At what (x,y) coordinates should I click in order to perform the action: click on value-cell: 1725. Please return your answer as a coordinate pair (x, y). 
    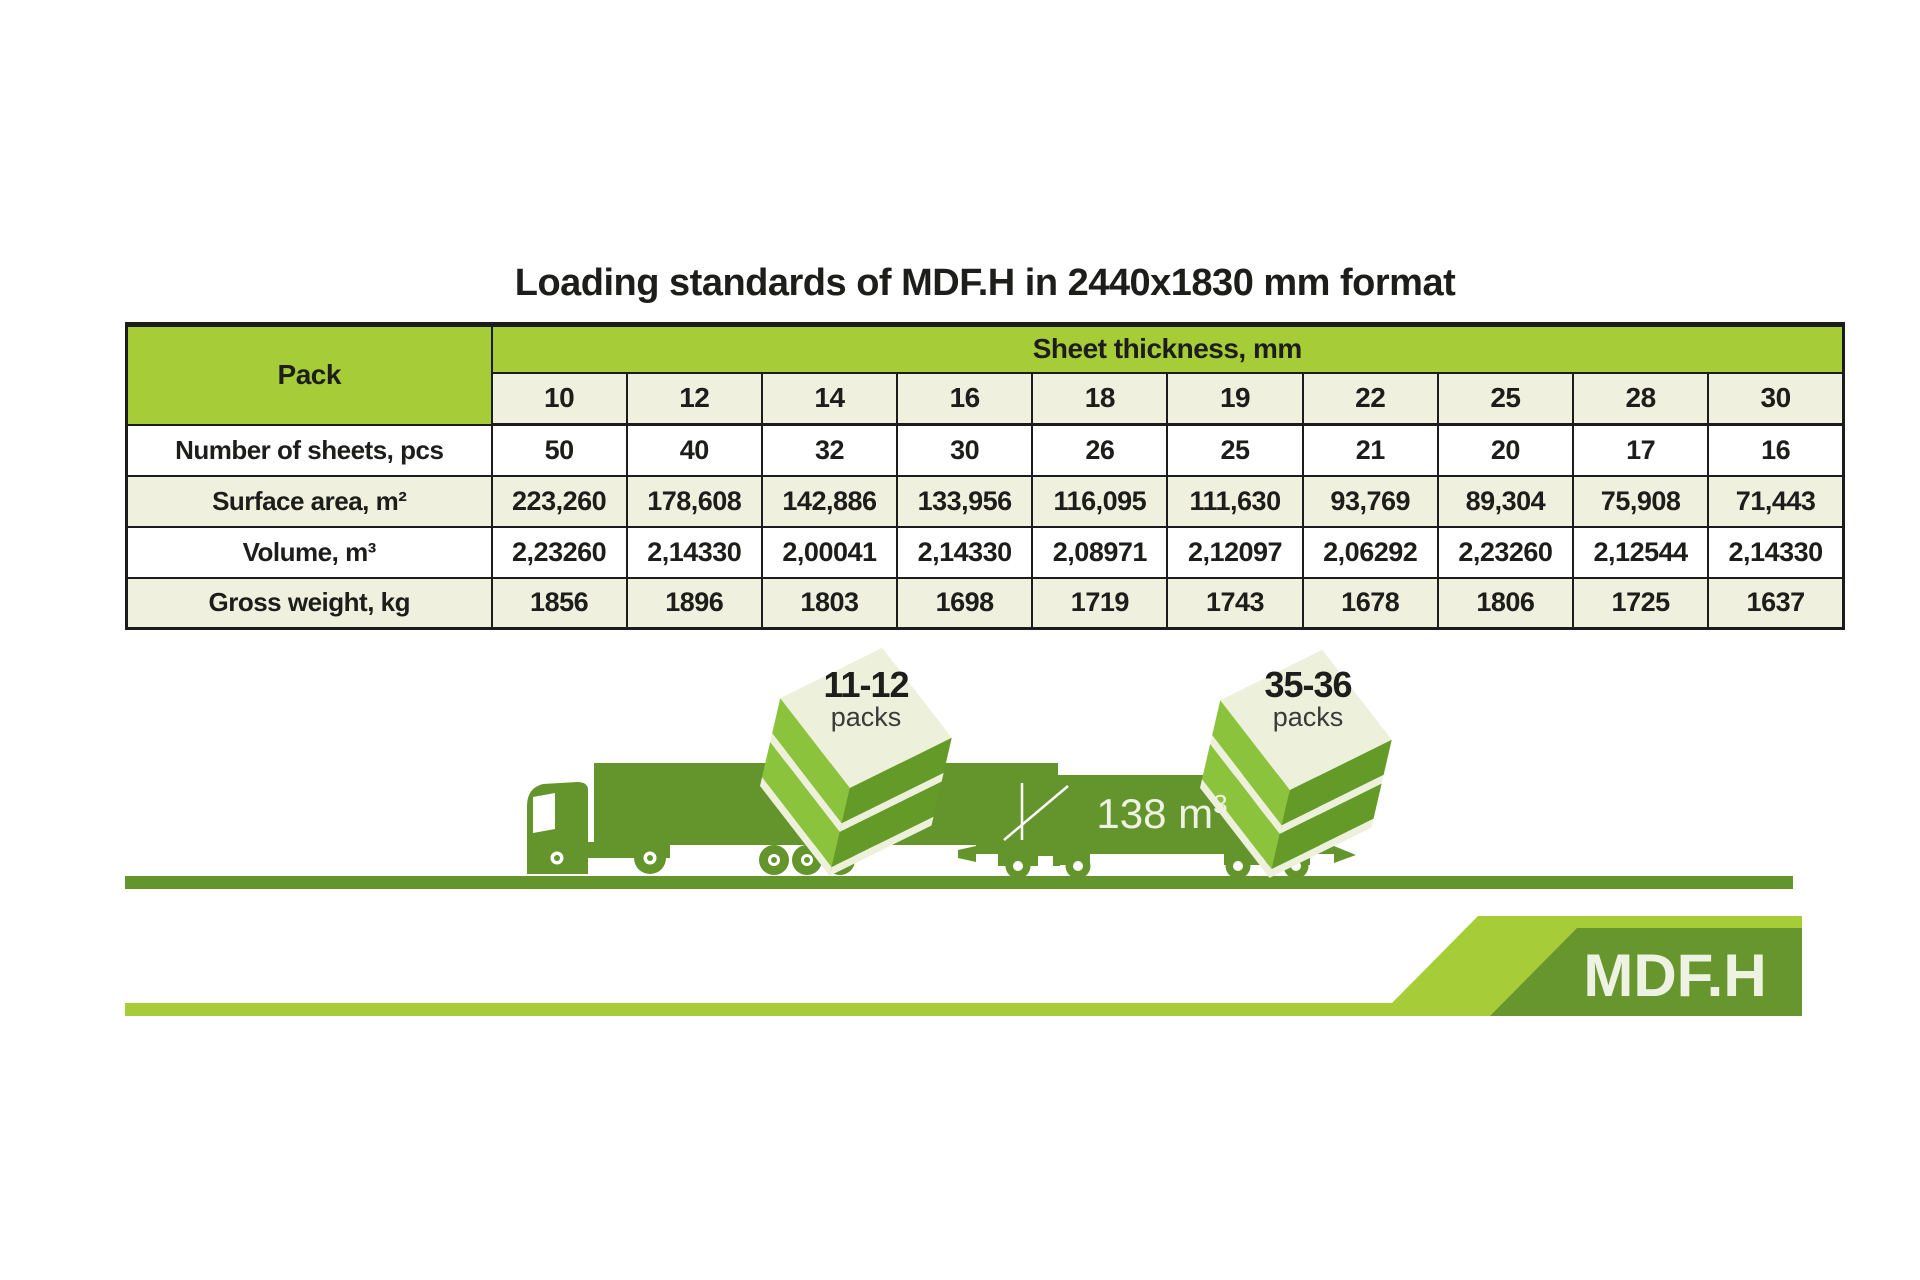
    Looking at the image, I should click on (1640, 603).